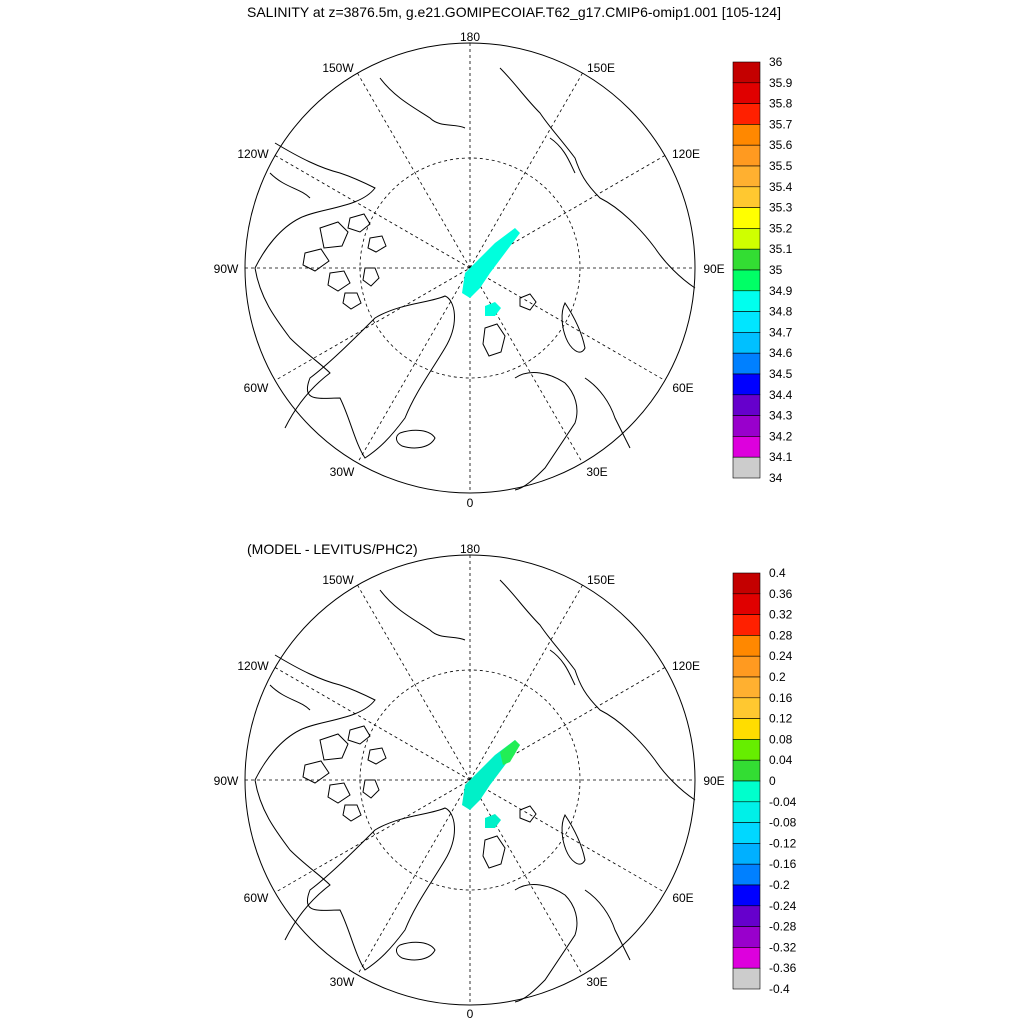  Describe the element at coordinates (776, 478) in the screenshot. I see `colorbar-label: 34` at that location.